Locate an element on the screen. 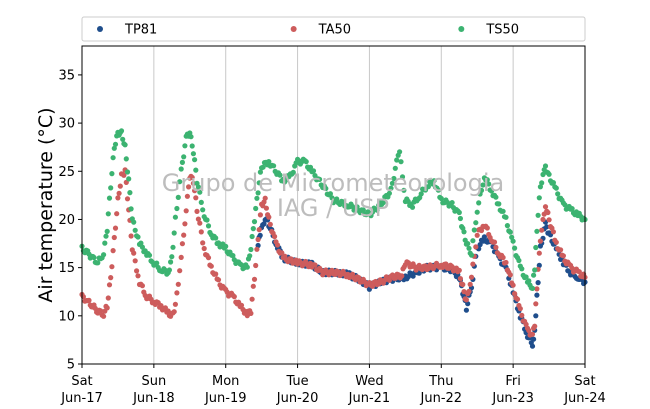 The height and width of the screenshot is (409, 650). legend-marker-tp81 is located at coordinates (100, 29).